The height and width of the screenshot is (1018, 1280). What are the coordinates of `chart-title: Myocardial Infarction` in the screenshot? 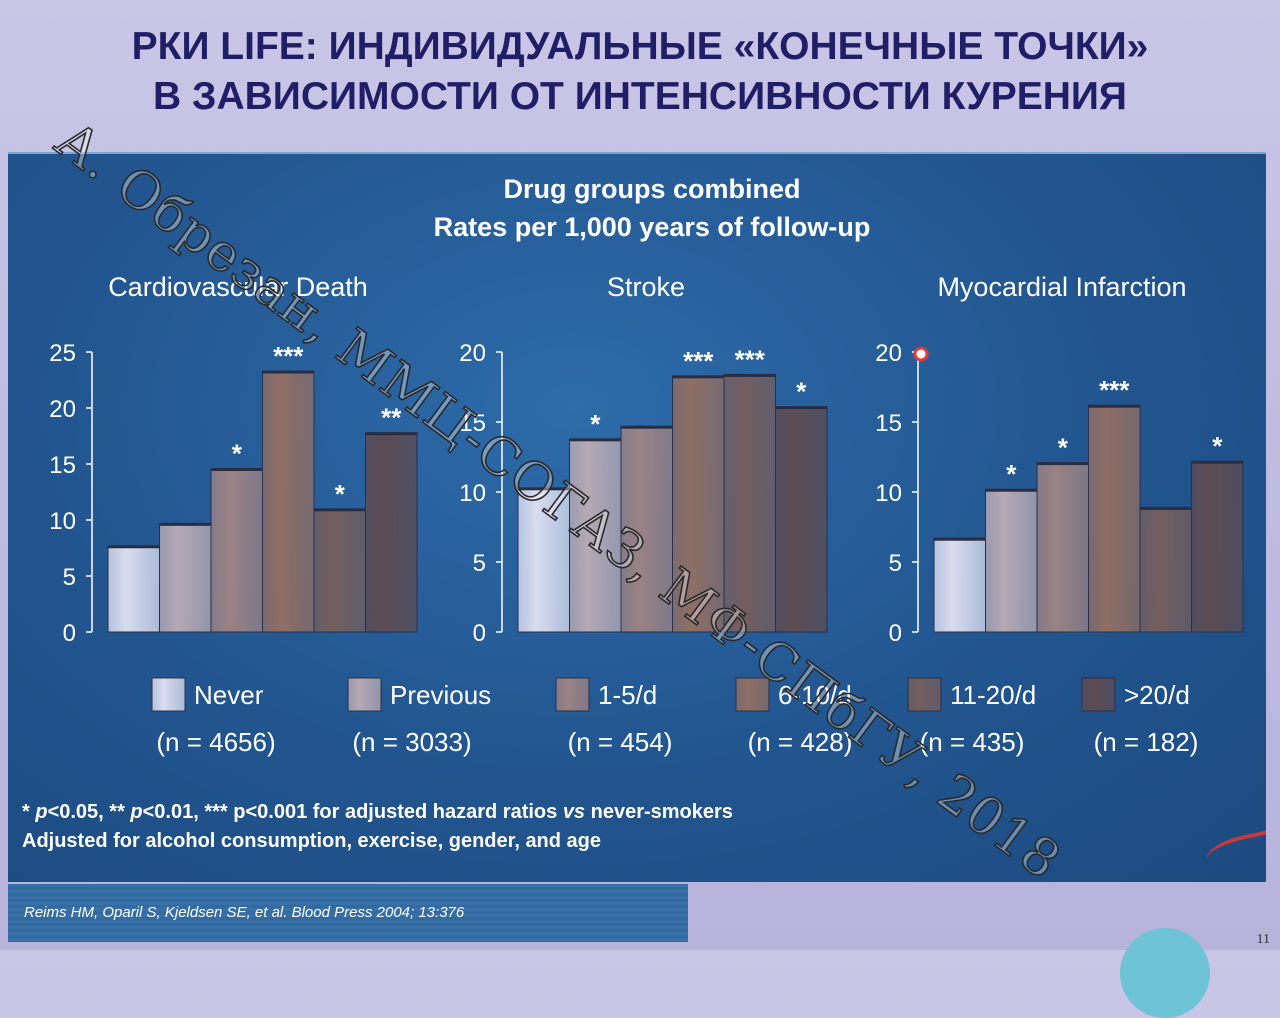 It's located at (1061, 287).